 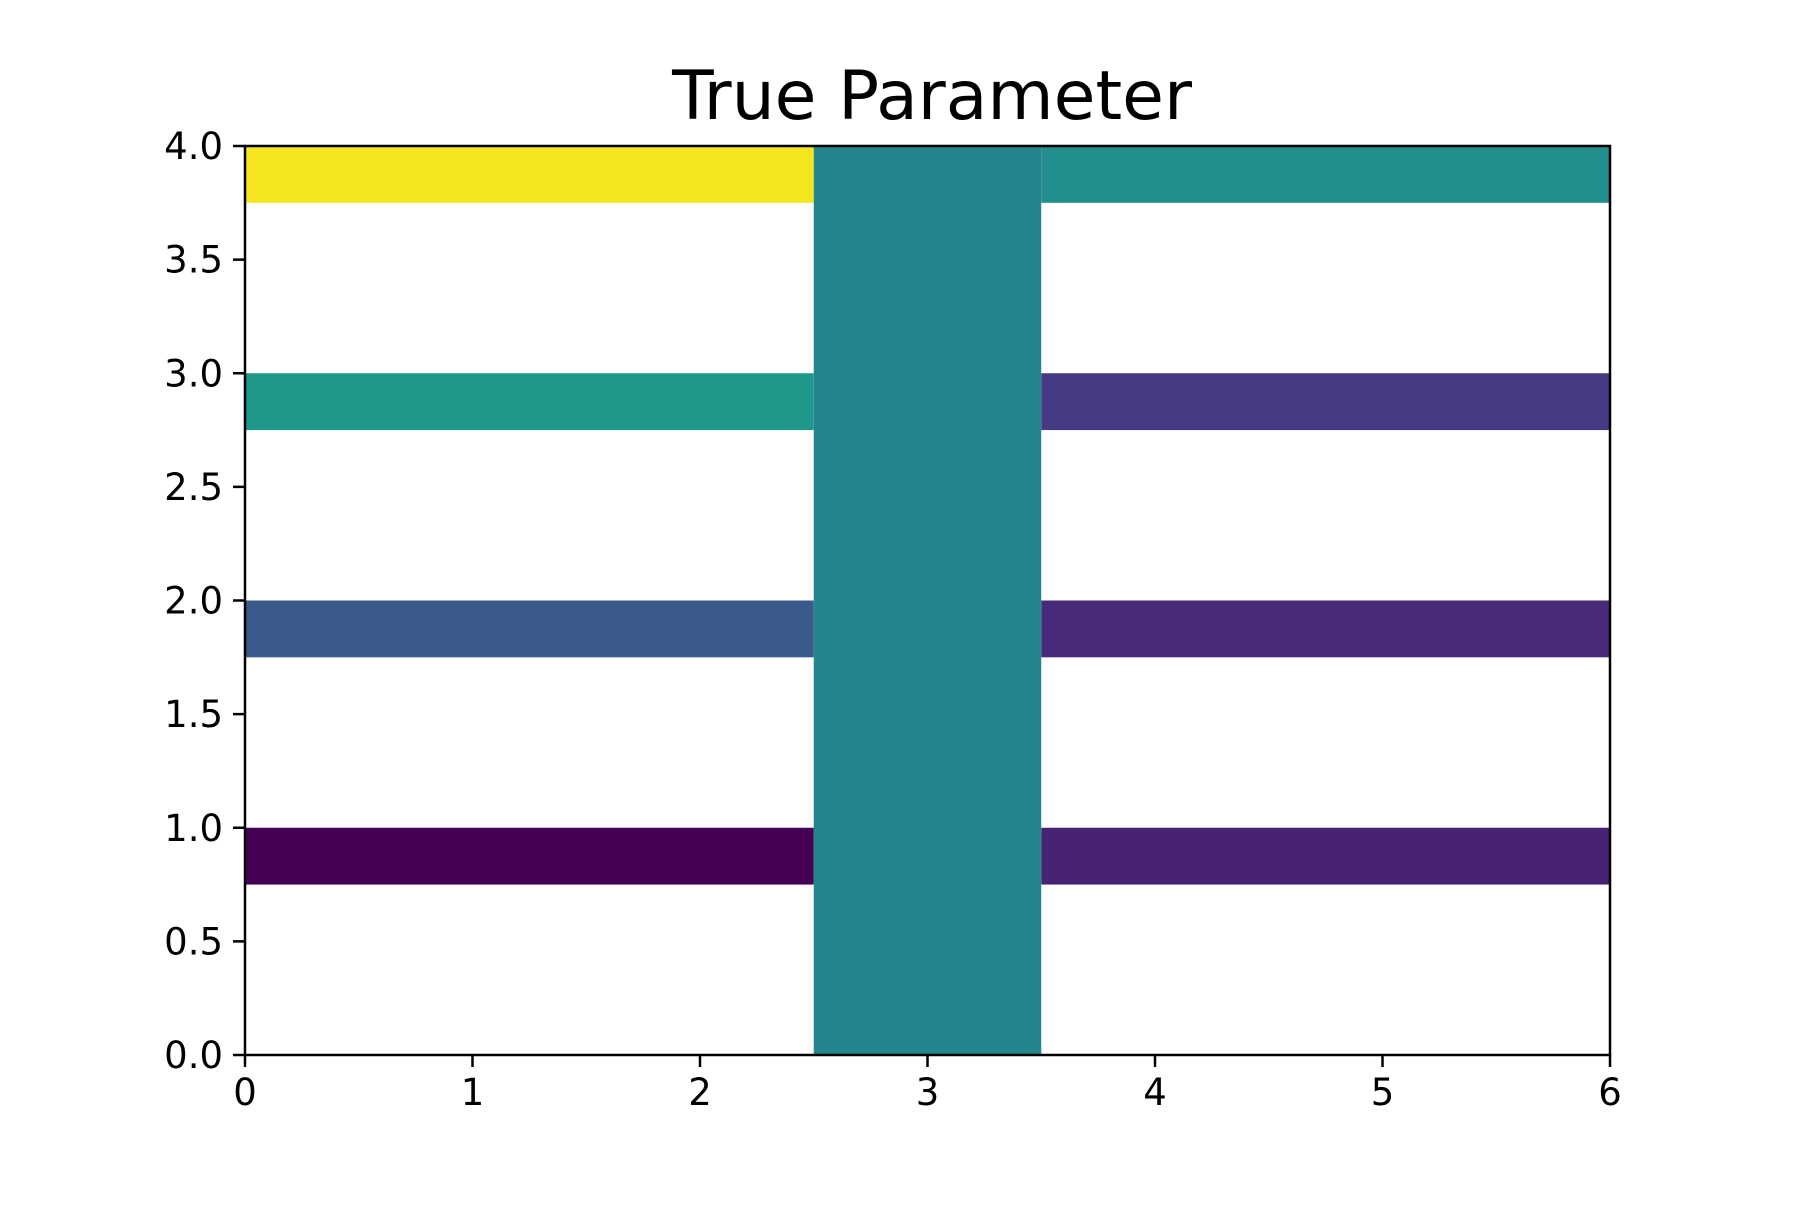 I want to click on y-tick-label: 1.5, so click(x=193, y=714).